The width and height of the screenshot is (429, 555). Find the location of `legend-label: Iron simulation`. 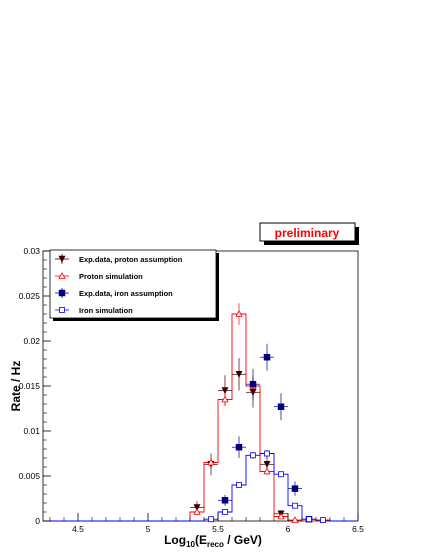

legend-label: Iron simulation is located at coordinates (106, 310).